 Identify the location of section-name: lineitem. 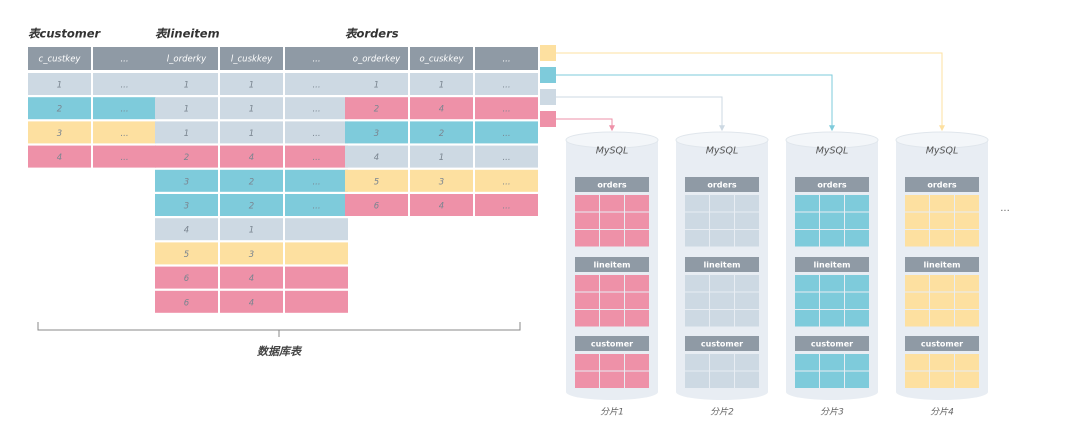
(942, 265).